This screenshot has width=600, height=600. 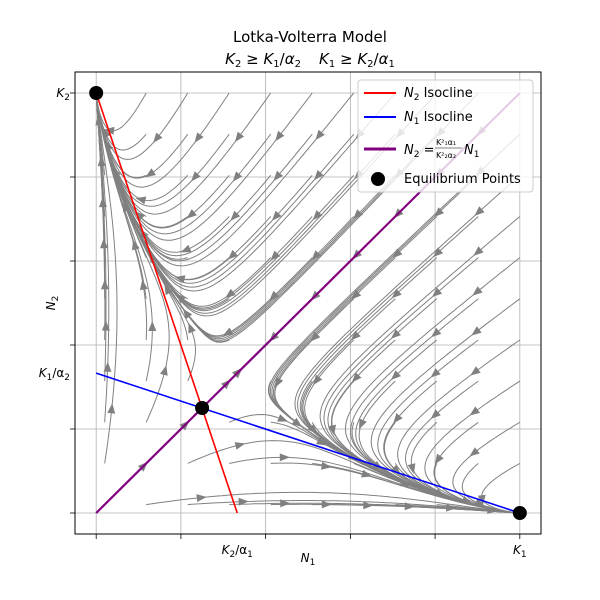 I want to click on y-special-label-1: K1/α2, so click(x=54, y=374).